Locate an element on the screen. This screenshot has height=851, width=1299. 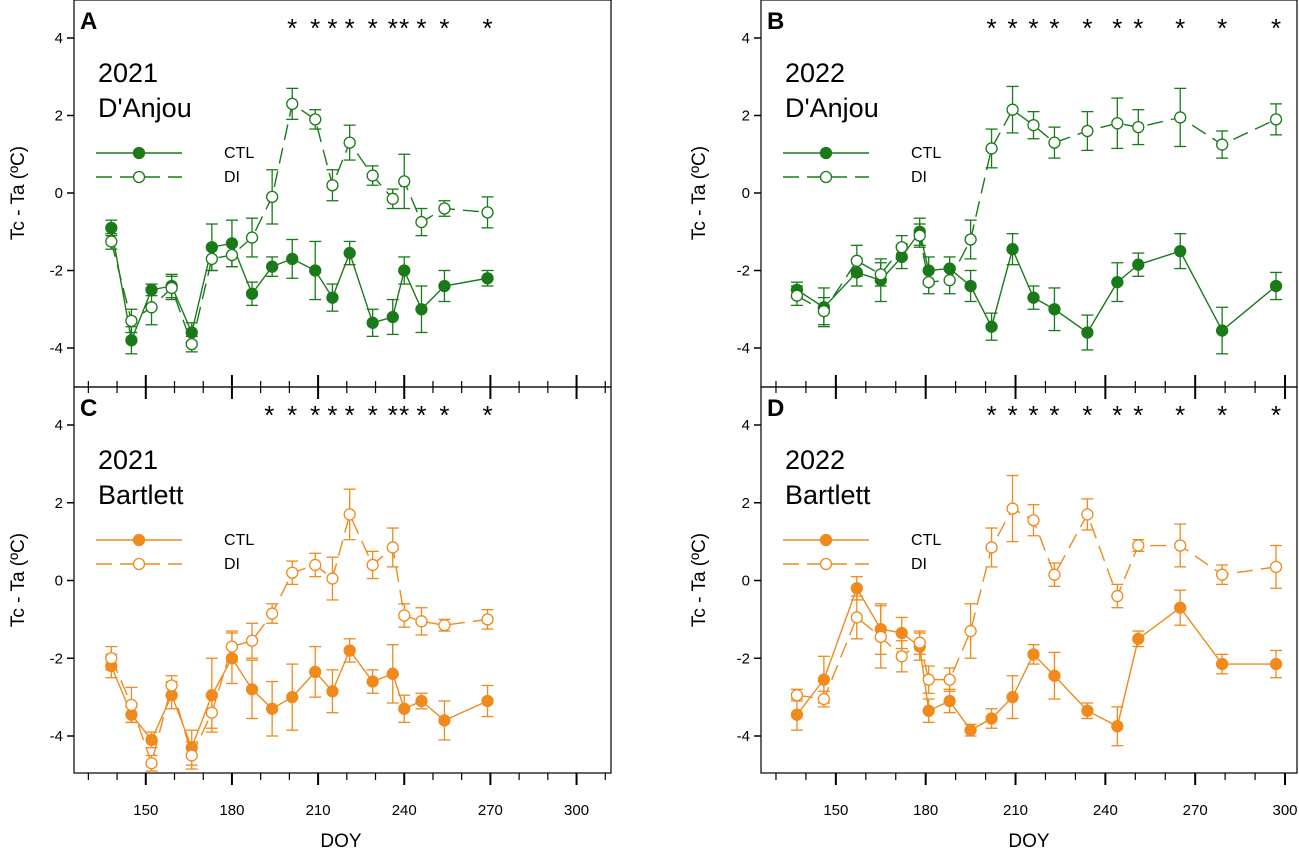
panel-d-x-tick-label: 210 is located at coordinates (1015, 810).